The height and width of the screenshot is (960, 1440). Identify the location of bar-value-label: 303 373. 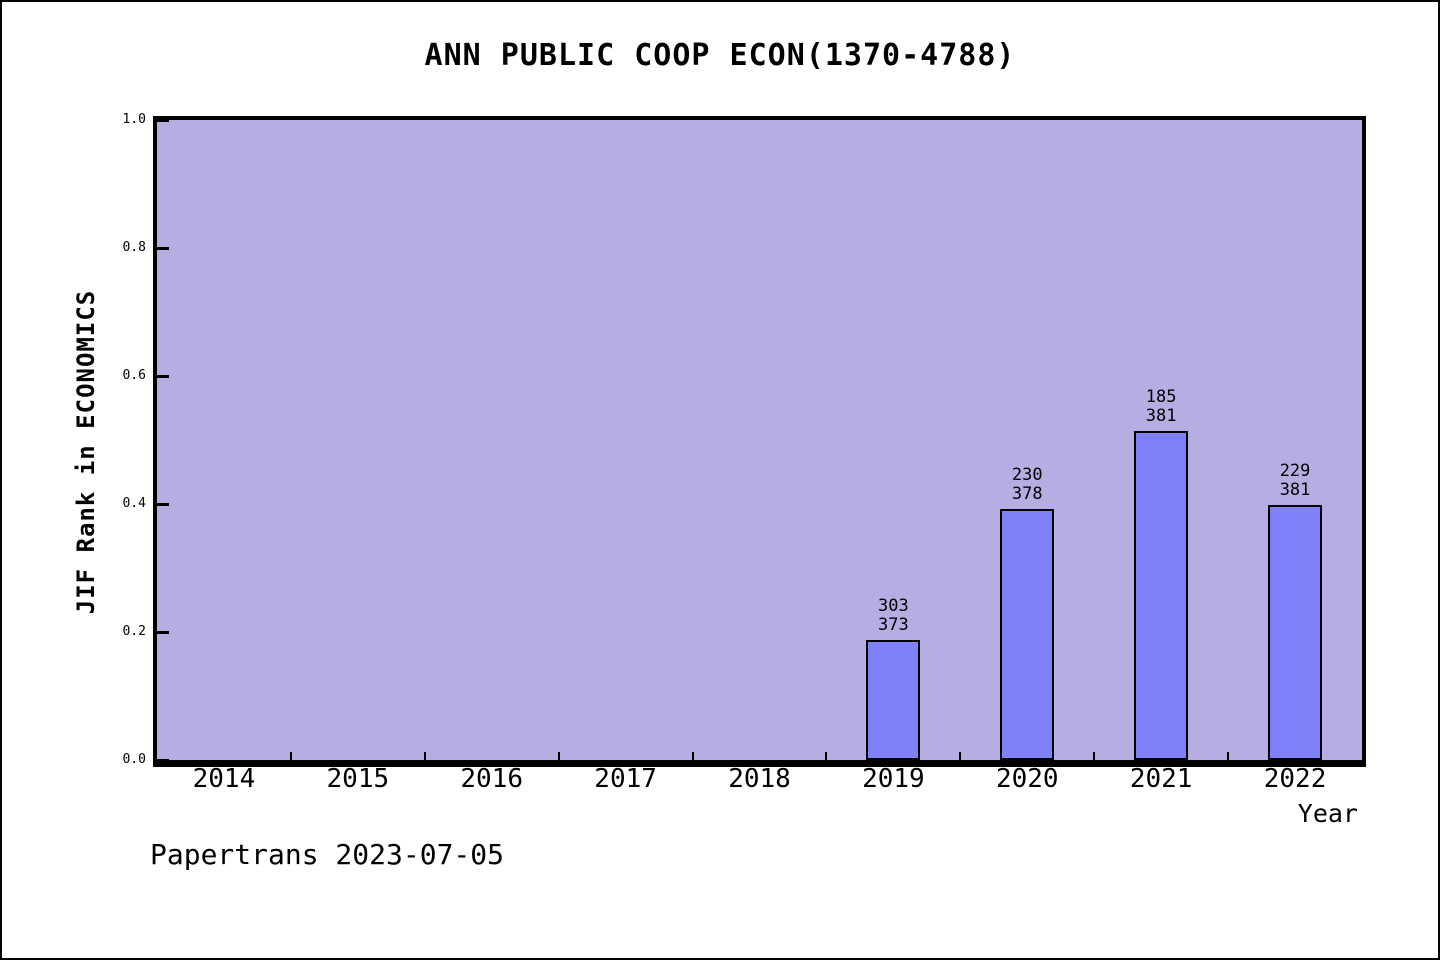
(893, 616).